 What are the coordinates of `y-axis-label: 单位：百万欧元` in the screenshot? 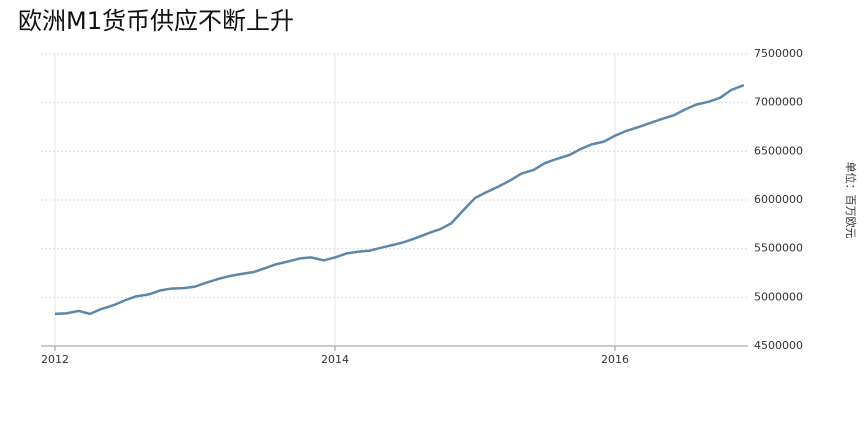 It's located at (851, 200).